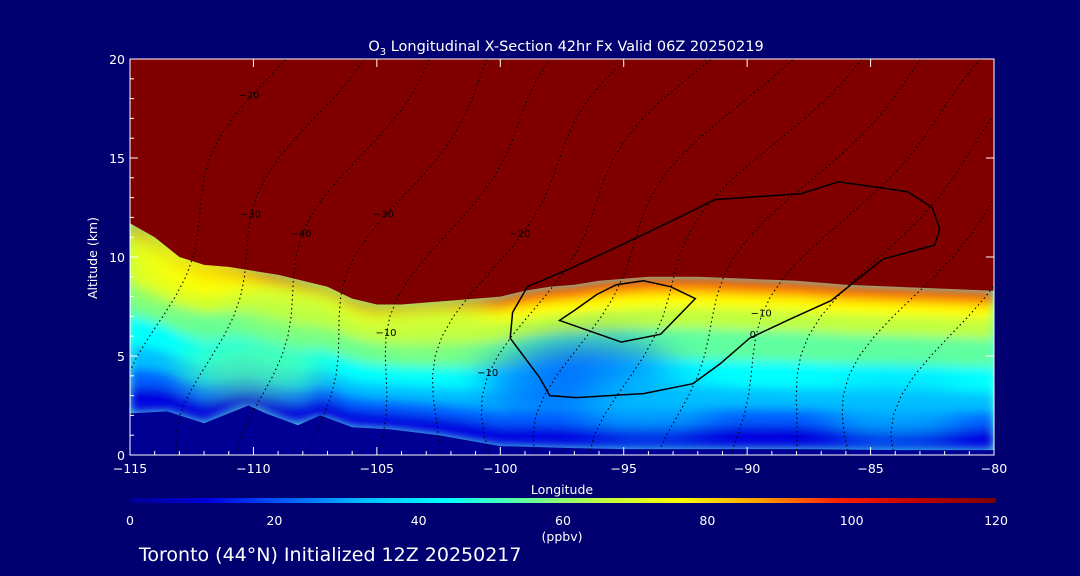 This screenshot has width=1080, height=576. What do you see at coordinates (562, 489) in the screenshot?
I see `x-axis-label: Longitude` at bounding box center [562, 489].